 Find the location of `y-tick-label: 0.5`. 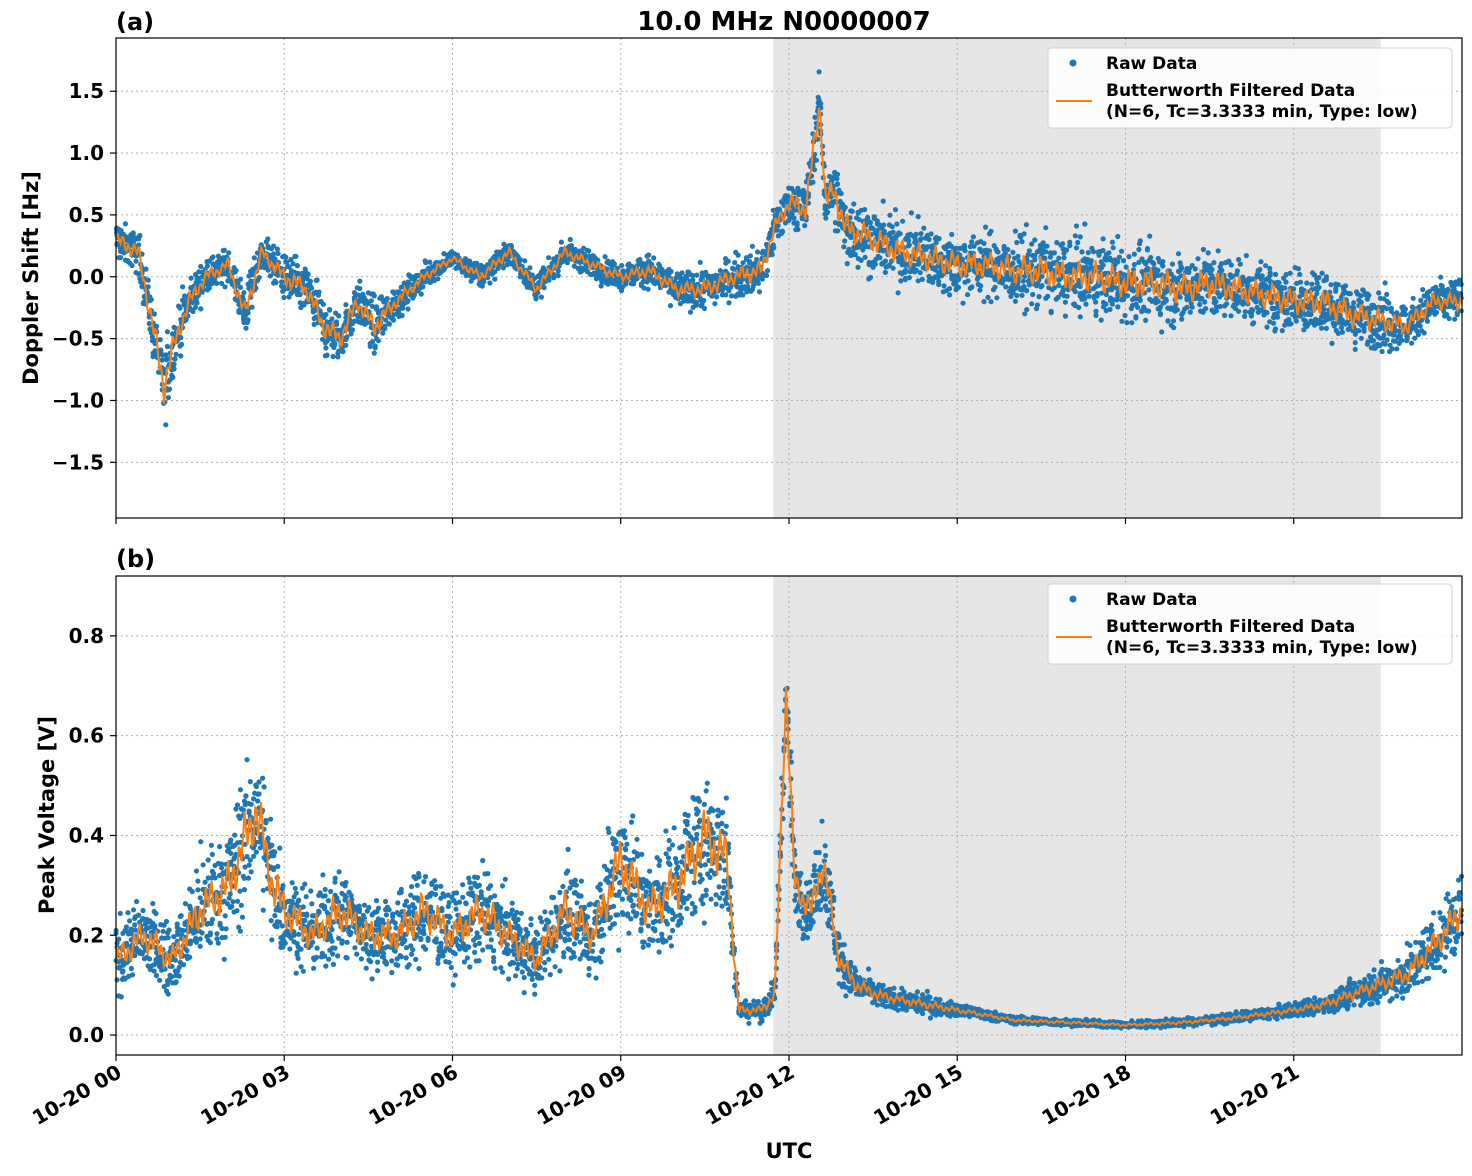

y-tick-label: 0.5 is located at coordinates (86, 215).